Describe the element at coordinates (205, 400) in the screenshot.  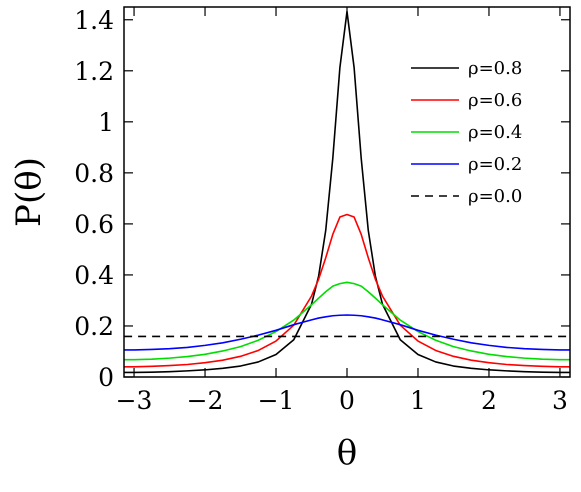
I see `x-tick-label: −2` at that location.